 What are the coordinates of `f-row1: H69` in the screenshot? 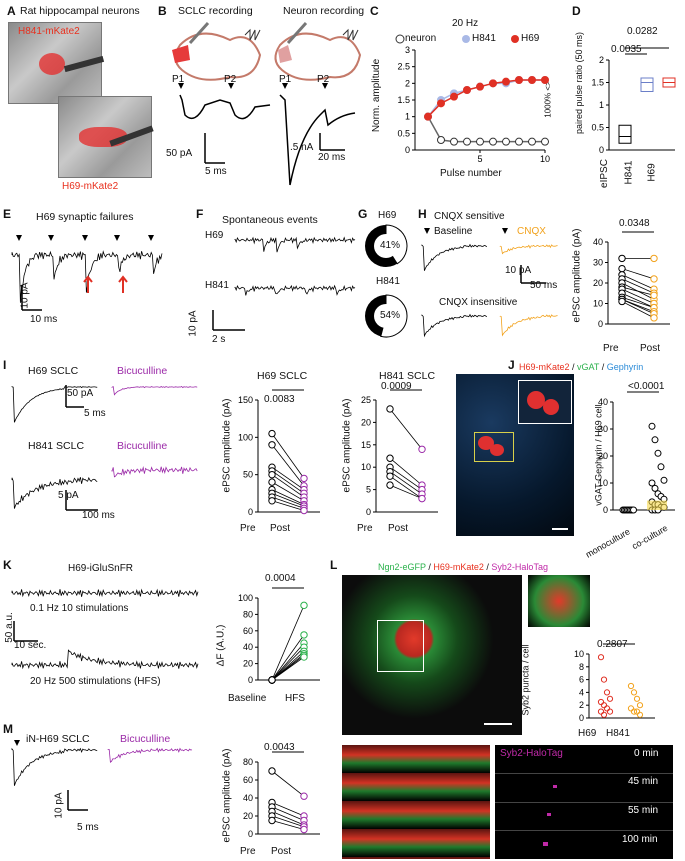 It's located at (214, 235).